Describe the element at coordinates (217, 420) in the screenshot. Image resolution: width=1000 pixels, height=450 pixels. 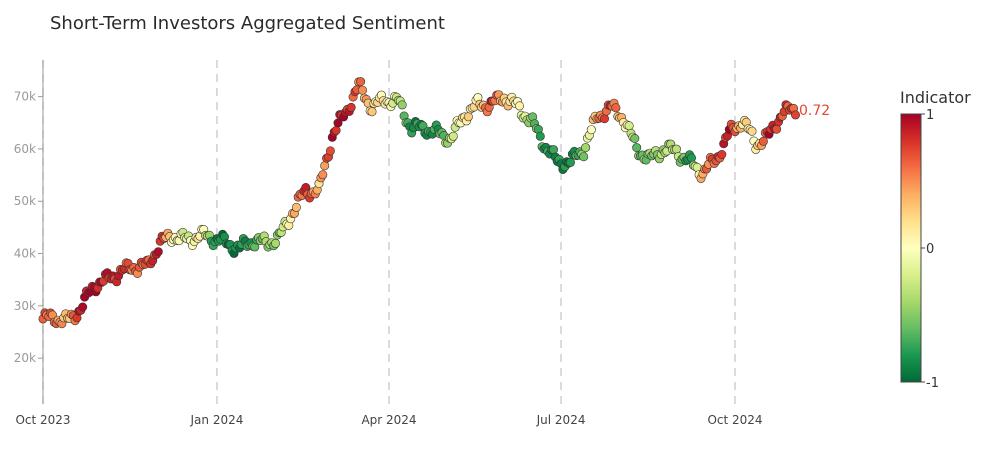
I see `x-tick-label: Jan 2024` at that location.